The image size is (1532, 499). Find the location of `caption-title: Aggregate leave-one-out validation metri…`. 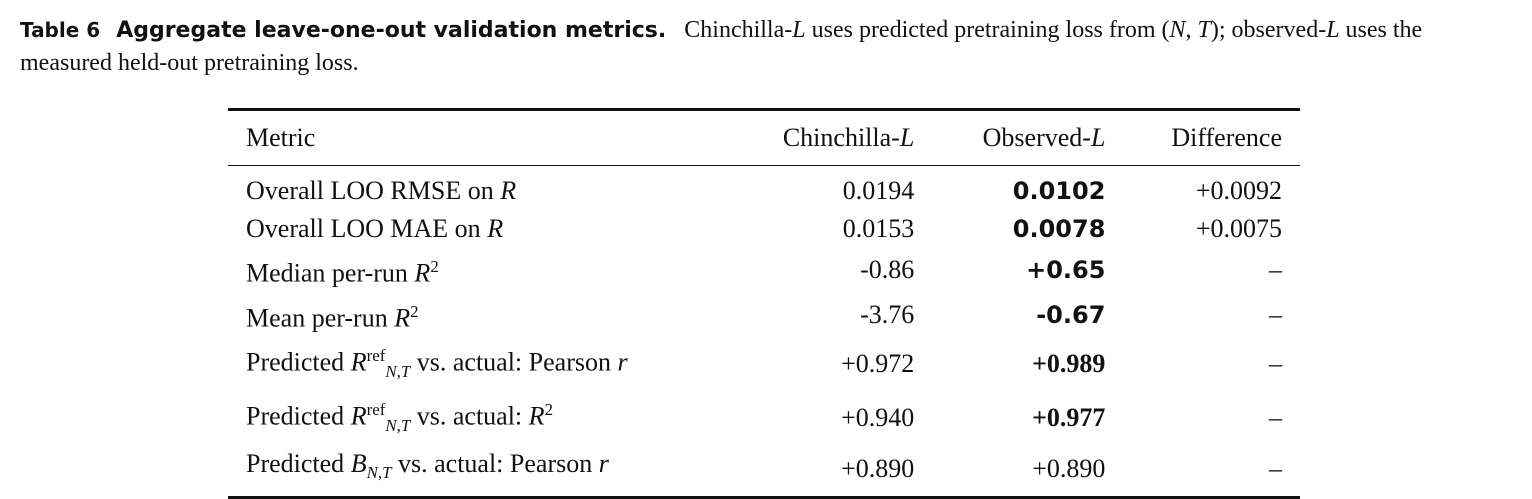

caption-title: Aggregate leave-one-out validation metri… is located at coordinates (391, 30).